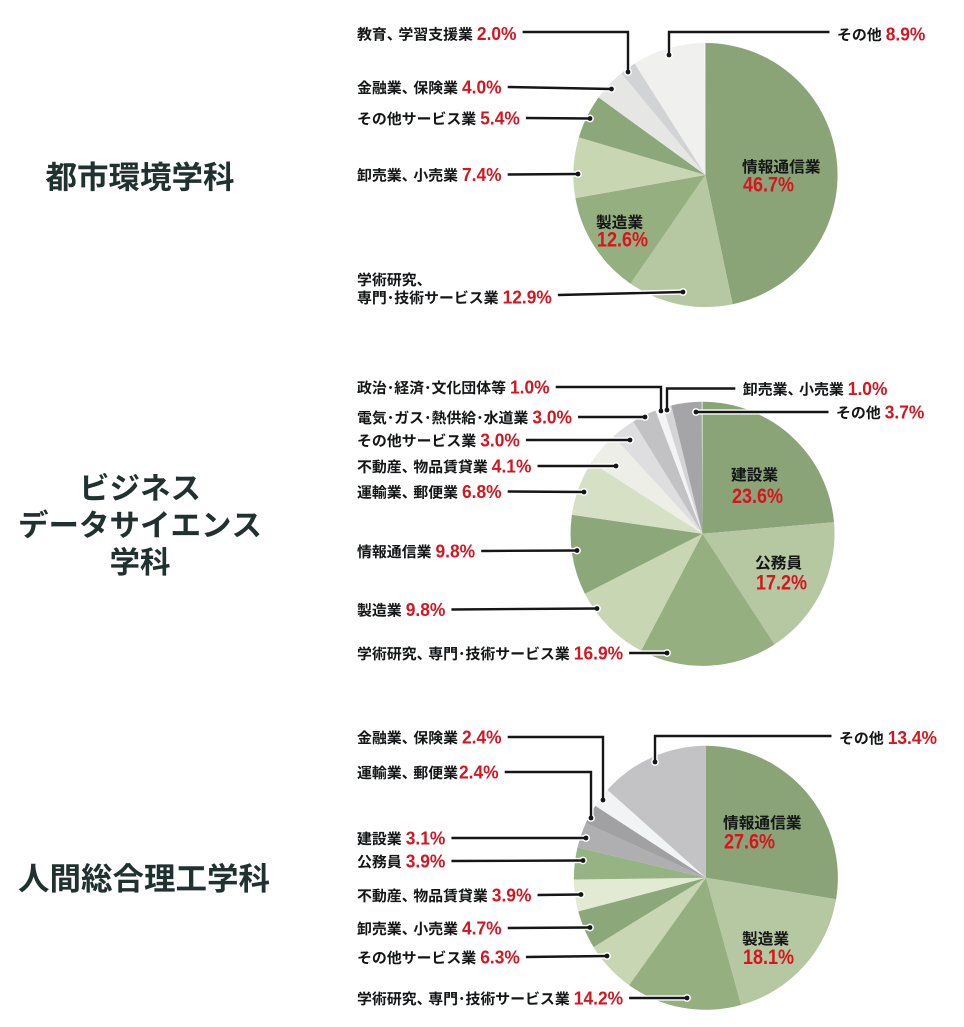 The width and height of the screenshot is (964, 1027). I want to click on svg-text: 46.7%, so click(768, 185).